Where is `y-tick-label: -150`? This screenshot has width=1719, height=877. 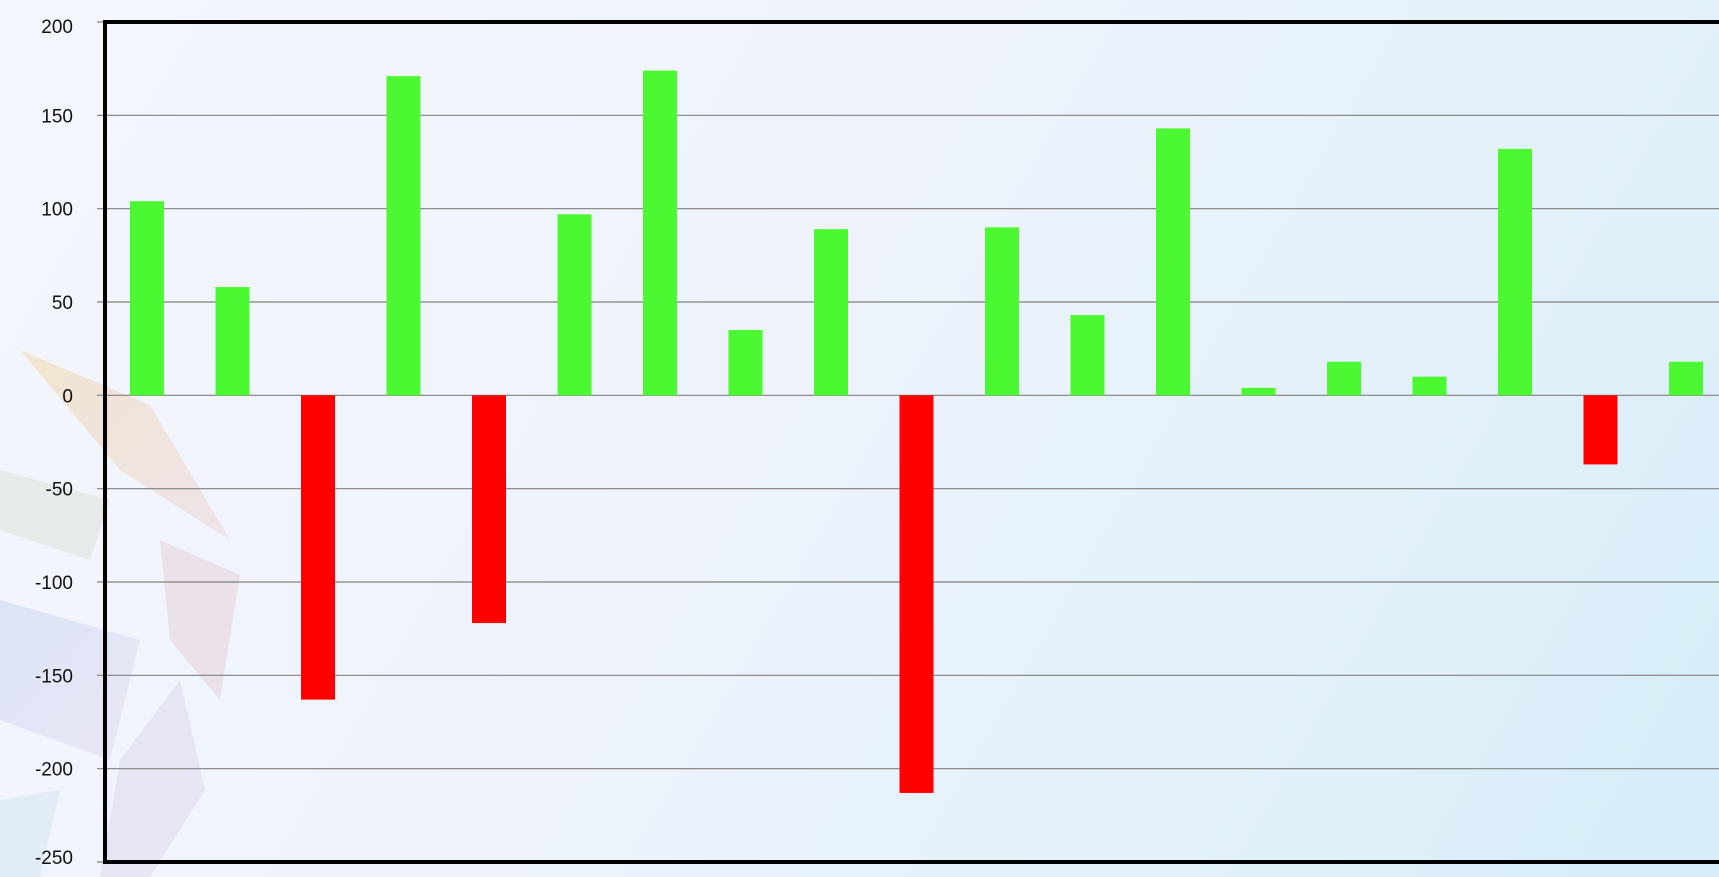
y-tick-label: -150 is located at coordinates (54, 676).